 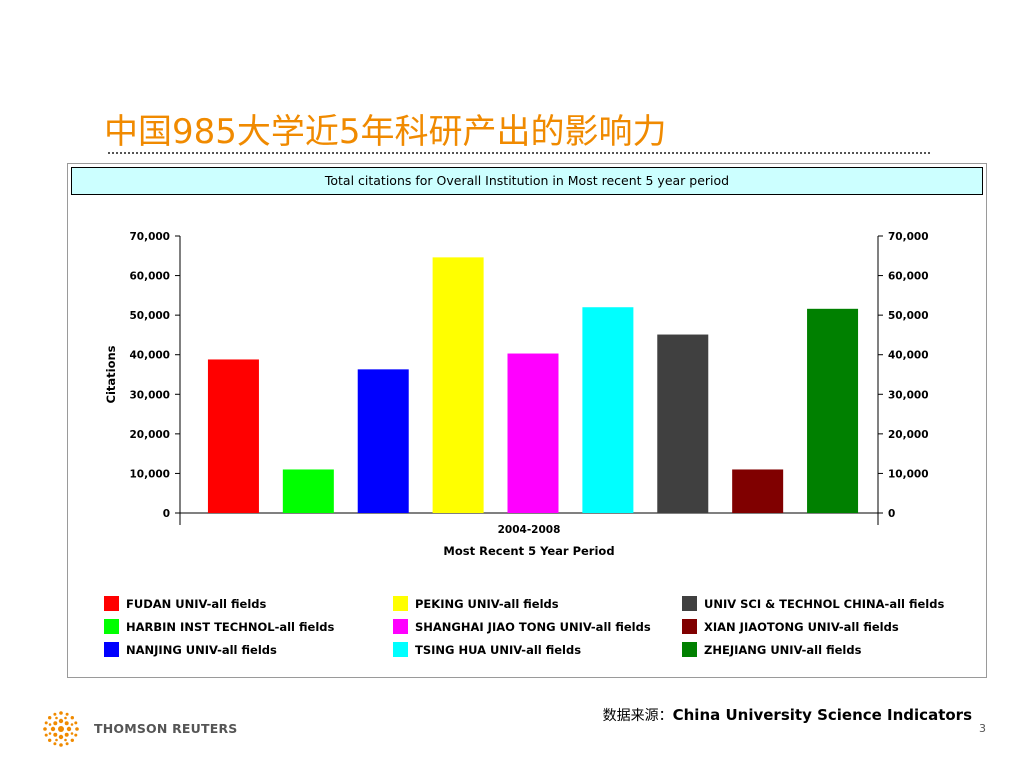 I want to click on legend-label: TSING HUA UNIV-all fields, so click(x=498, y=650).